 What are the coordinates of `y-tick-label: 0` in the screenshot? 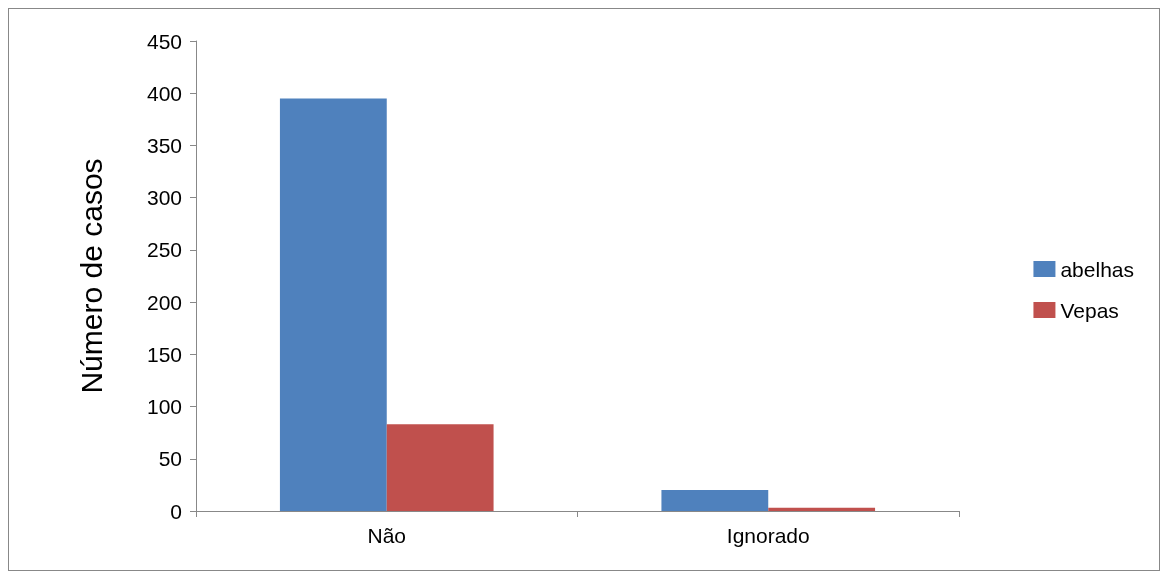 It's located at (176, 511).